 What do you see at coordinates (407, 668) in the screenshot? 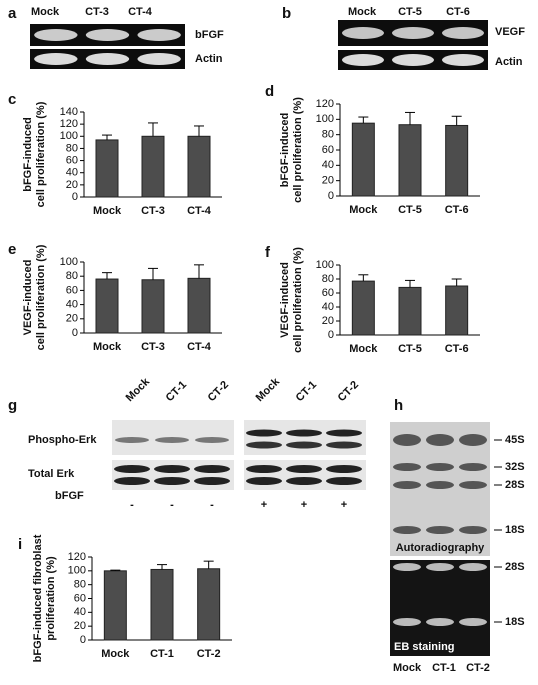
I see `lane-label: Mock` at bounding box center [407, 668].